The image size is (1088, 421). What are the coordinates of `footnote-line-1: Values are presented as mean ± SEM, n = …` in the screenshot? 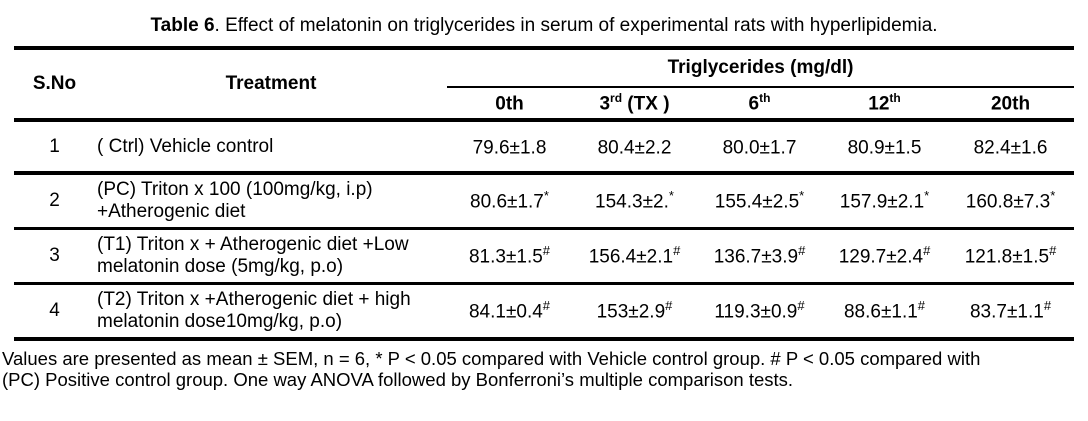 It's located at (491, 358).